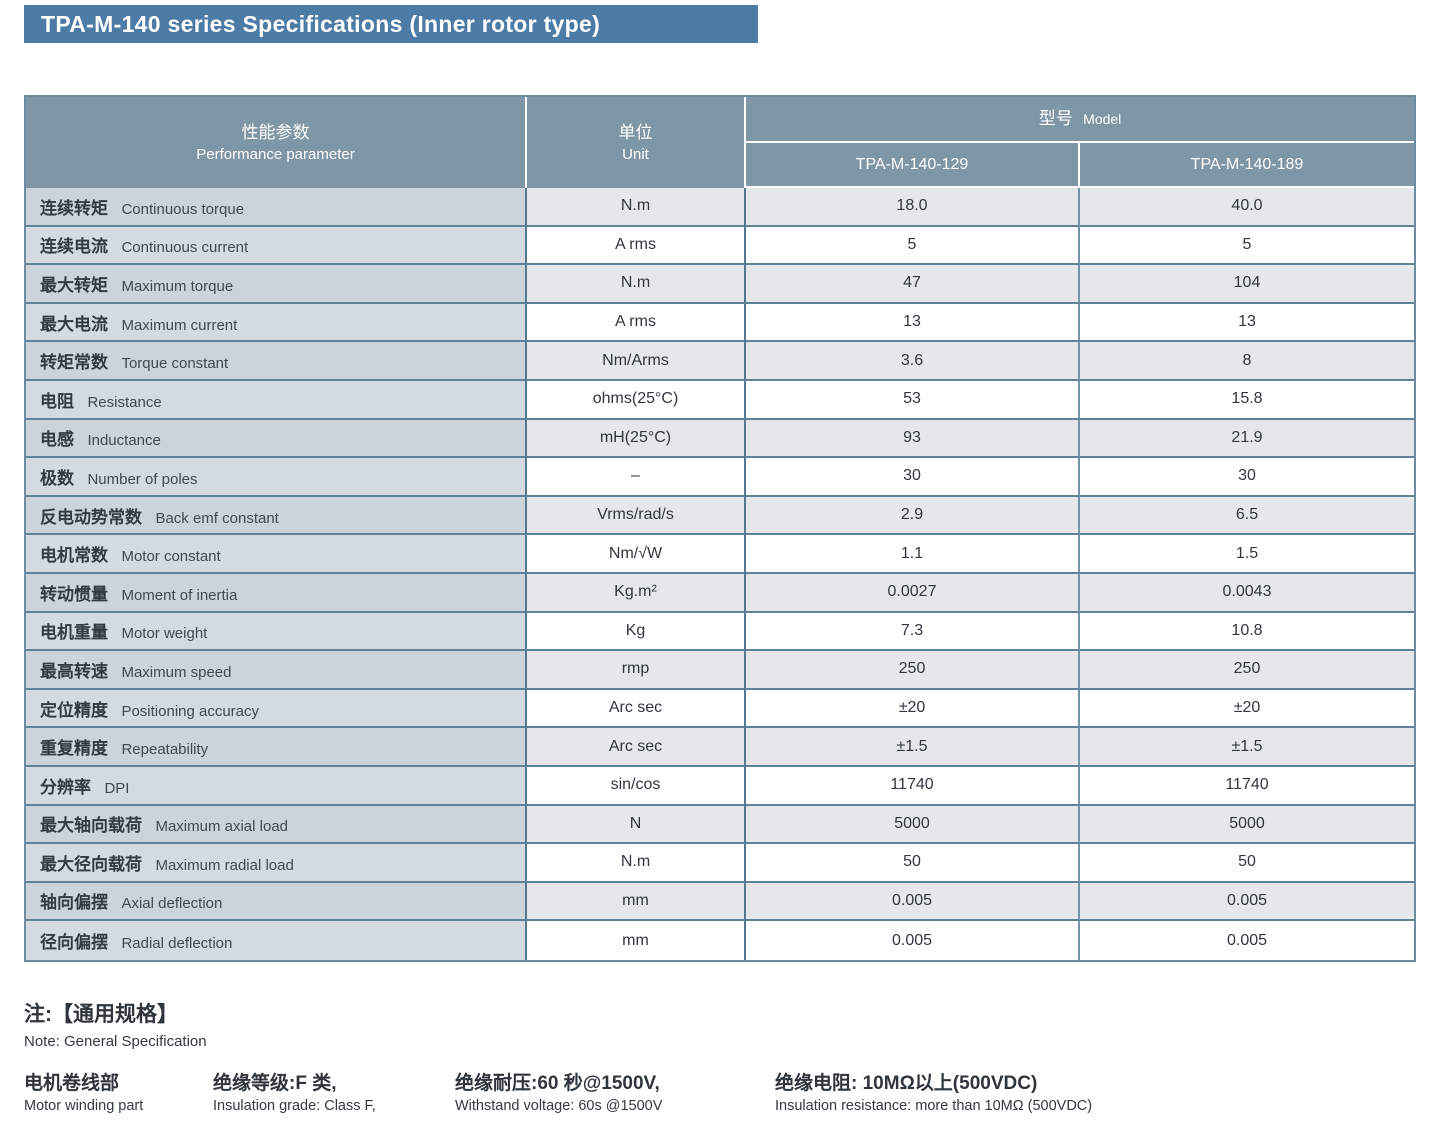  Describe the element at coordinates (913, 632) in the screenshot. I see `value-cell-model-129: 7.3` at that location.